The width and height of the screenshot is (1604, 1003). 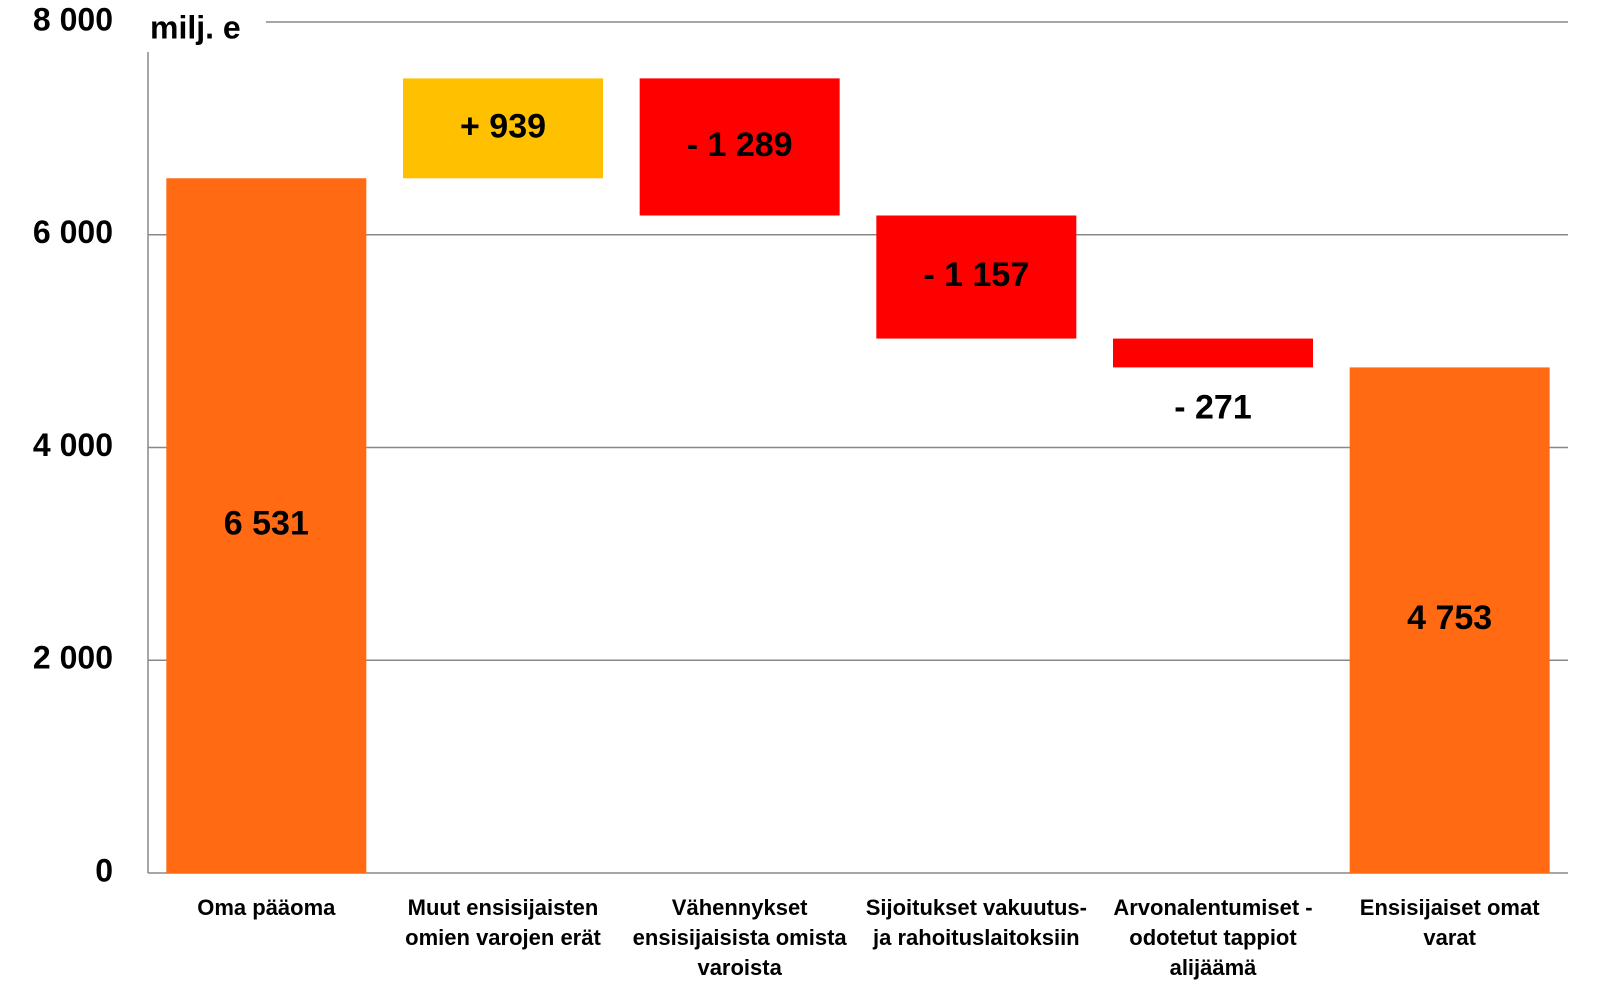 I want to click on value-label: - 1 157, so click(x=976, y=275).